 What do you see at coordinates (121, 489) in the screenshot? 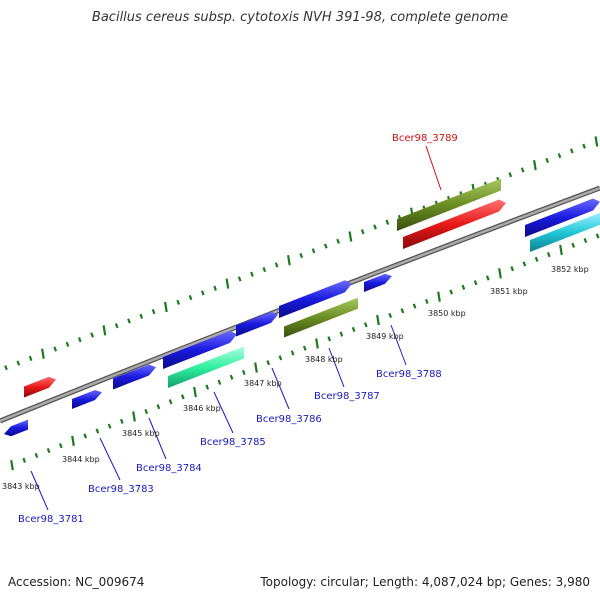
I see `gene-label-bcer98-3783: Bcer98_3783` at bounding box center [121, 489].